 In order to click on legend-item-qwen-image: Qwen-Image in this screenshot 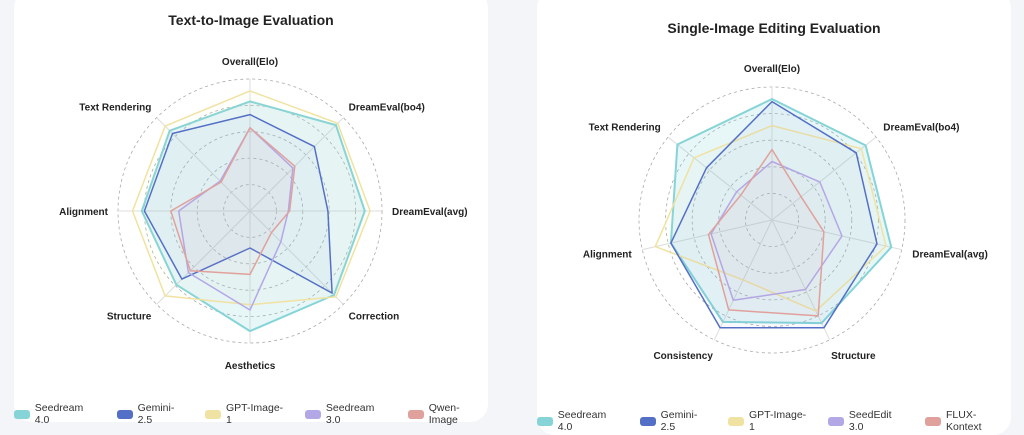, I will do `click(447, 414)`.